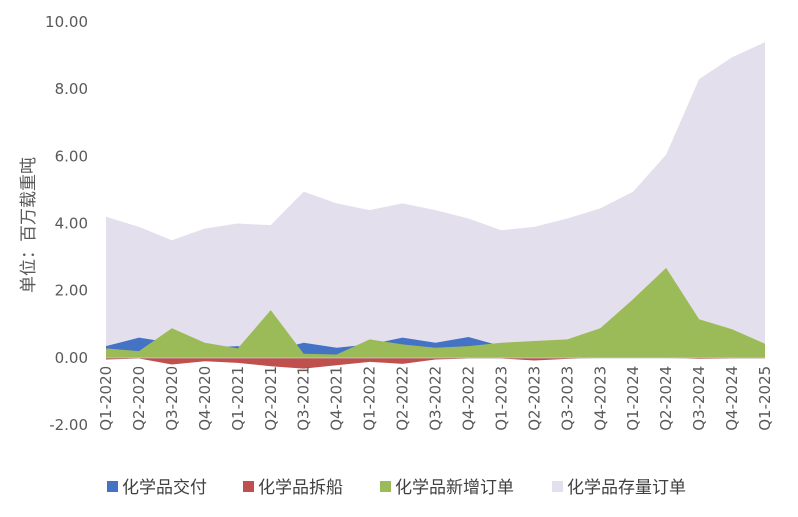  What do you see at coordinates (337, 398) in the screenshot?
I see `x-tick-label: Q4-2021` at bounding box center [337, 398].